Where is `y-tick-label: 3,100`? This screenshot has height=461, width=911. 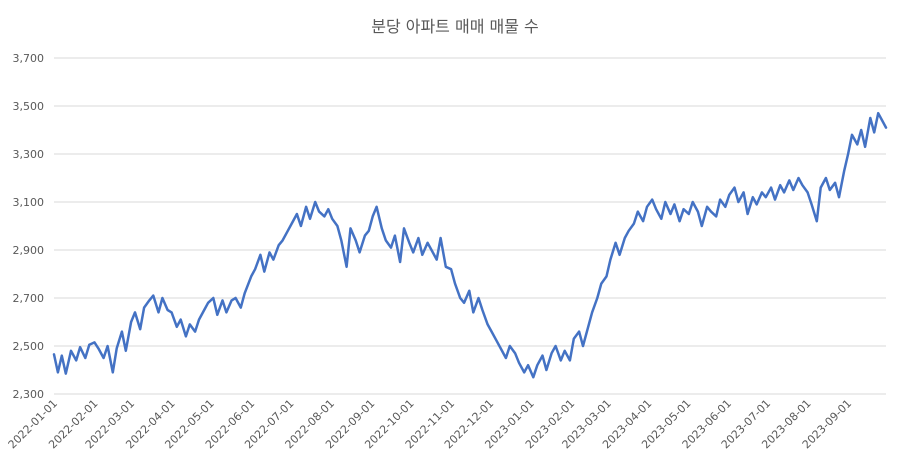
y-tick-label: 3,100 is located at coordinates (29, 202).